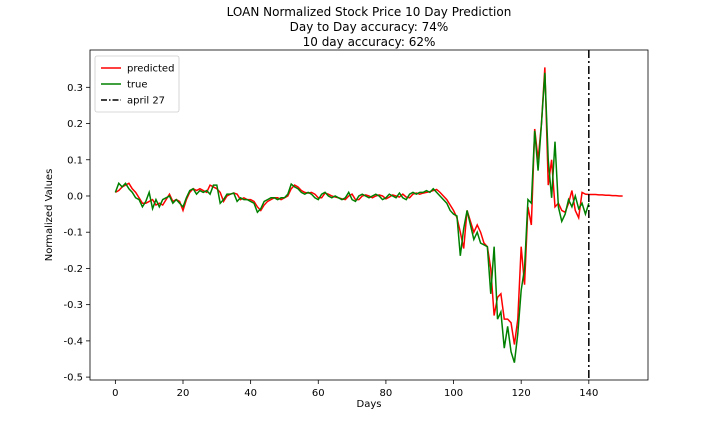  What do you see at coordinates (369, 27) in the screenshot?
I see `chart-subtitle: Day to Day accuracy: 74%` at bounding box center [369, 27].